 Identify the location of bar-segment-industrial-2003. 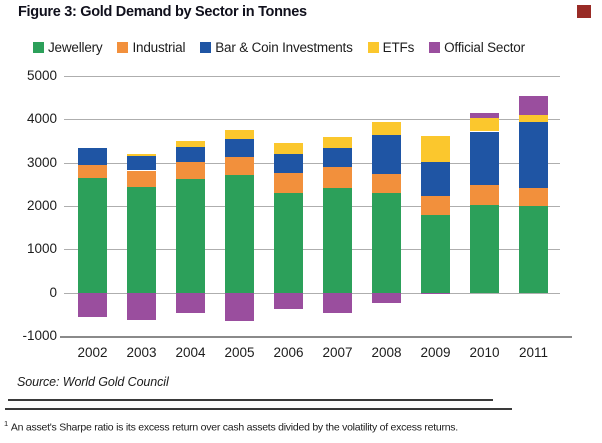
(141, 178).